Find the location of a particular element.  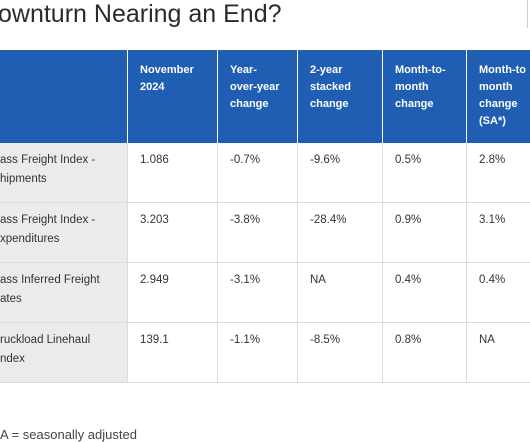

divider is located at coordinates (527, 14).